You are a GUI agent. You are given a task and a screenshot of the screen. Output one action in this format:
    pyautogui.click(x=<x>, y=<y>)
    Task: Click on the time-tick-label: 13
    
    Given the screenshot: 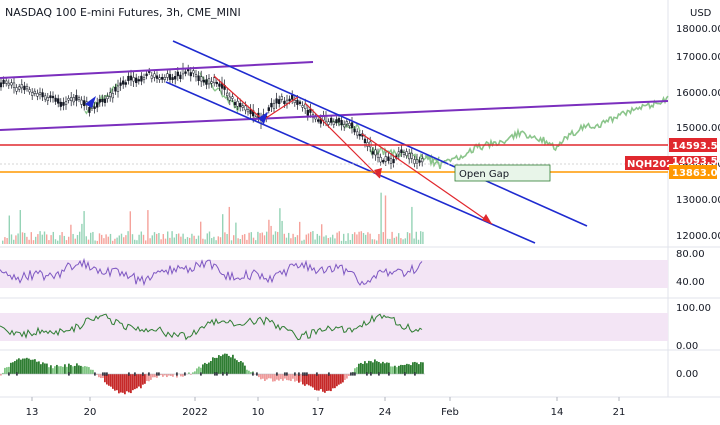 What is the action you would take?
    pyautogui.click(x=32, y=412)
    